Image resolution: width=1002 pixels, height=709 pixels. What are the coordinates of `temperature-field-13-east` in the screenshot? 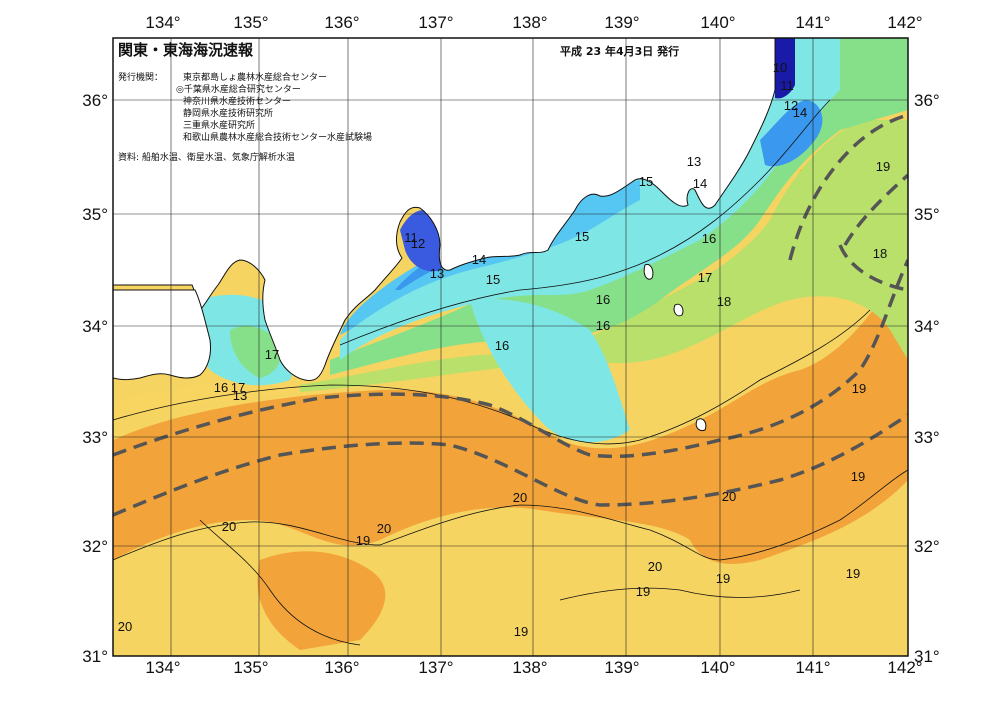 It's located at (791, 133).